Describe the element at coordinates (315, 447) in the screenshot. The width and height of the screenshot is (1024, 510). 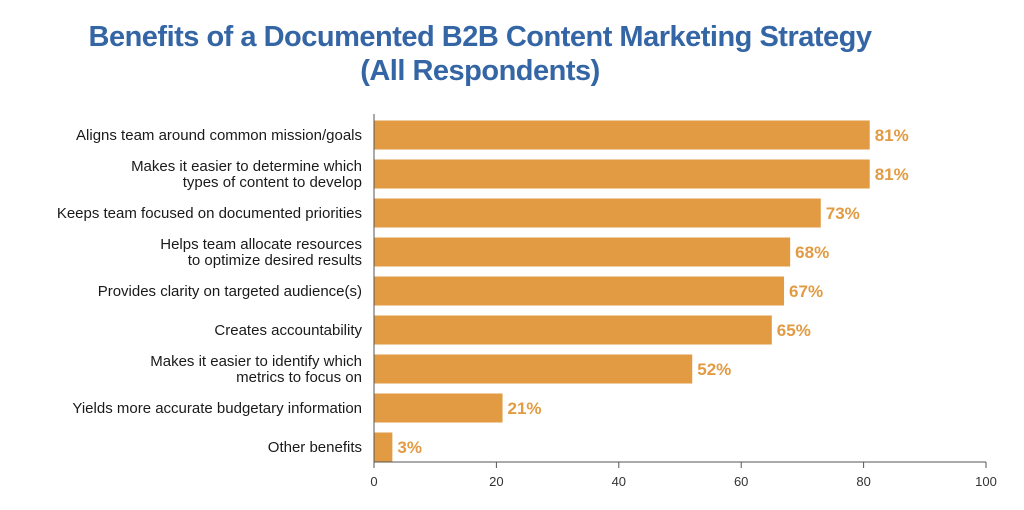
I see `category-label-9: Other benefits` at that location.